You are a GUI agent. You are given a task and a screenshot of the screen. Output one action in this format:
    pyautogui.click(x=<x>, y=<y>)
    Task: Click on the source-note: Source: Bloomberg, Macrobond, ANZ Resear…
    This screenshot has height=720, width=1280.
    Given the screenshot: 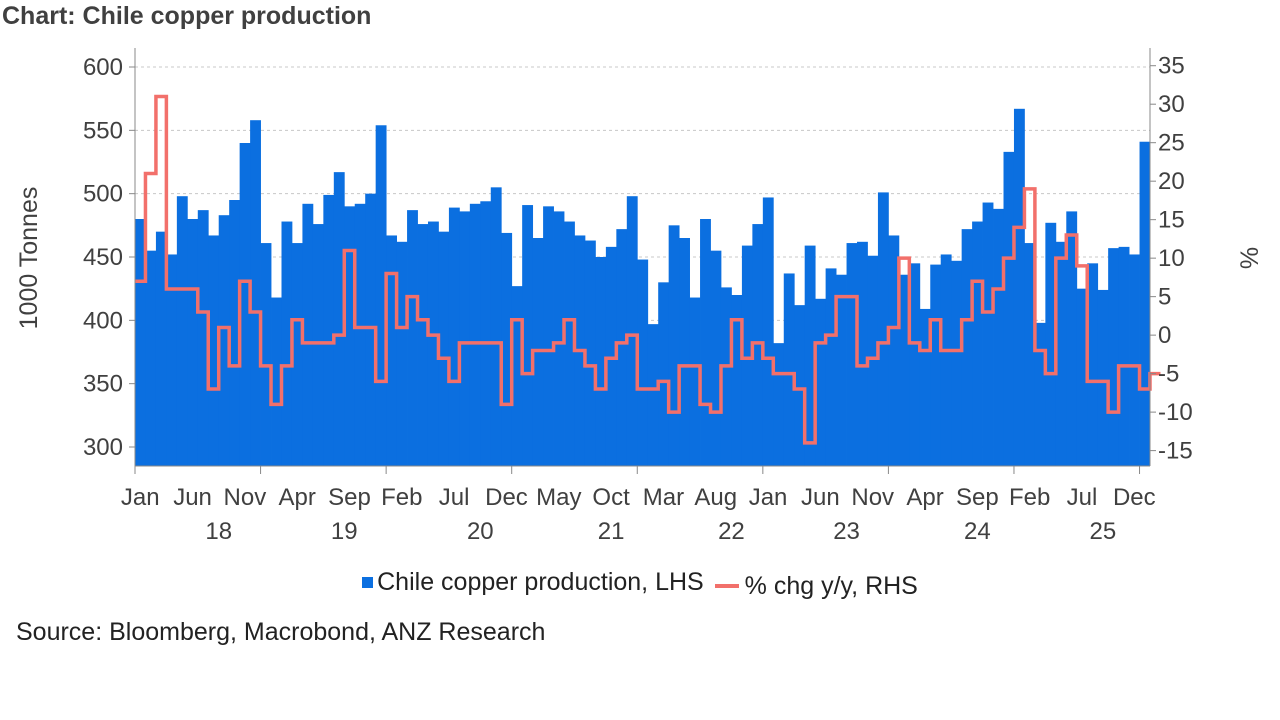 What is the action you would take?
    pyautogui.click(x=281, y=632)
    